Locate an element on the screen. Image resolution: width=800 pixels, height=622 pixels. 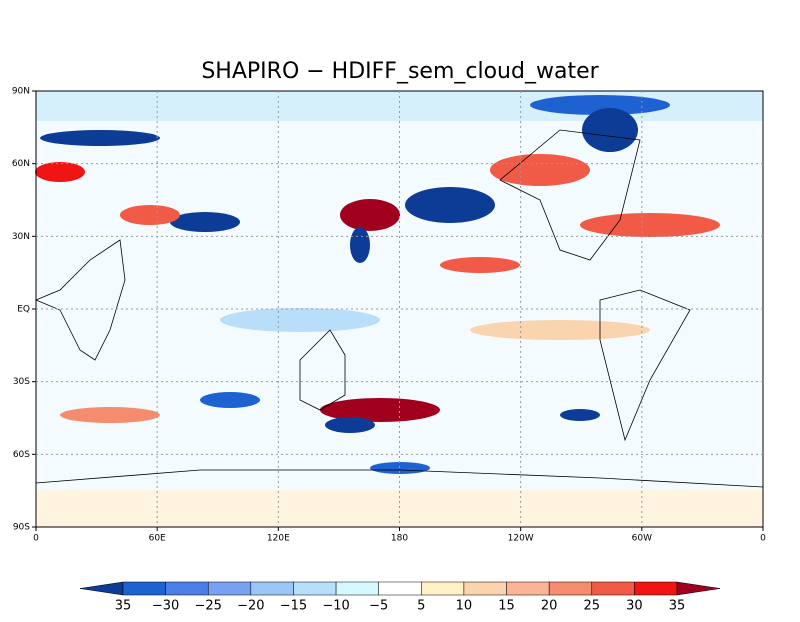
colorbar-label: 25 is located at coordinates (591, 606).